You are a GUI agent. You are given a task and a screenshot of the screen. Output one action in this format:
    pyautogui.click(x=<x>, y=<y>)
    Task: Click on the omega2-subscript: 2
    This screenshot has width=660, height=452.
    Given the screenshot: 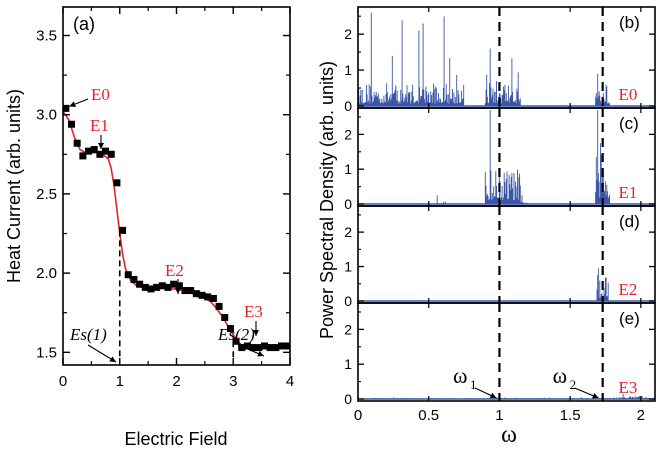 What is the action you would take?
    pyautogui.click(x=573, y=384)
    